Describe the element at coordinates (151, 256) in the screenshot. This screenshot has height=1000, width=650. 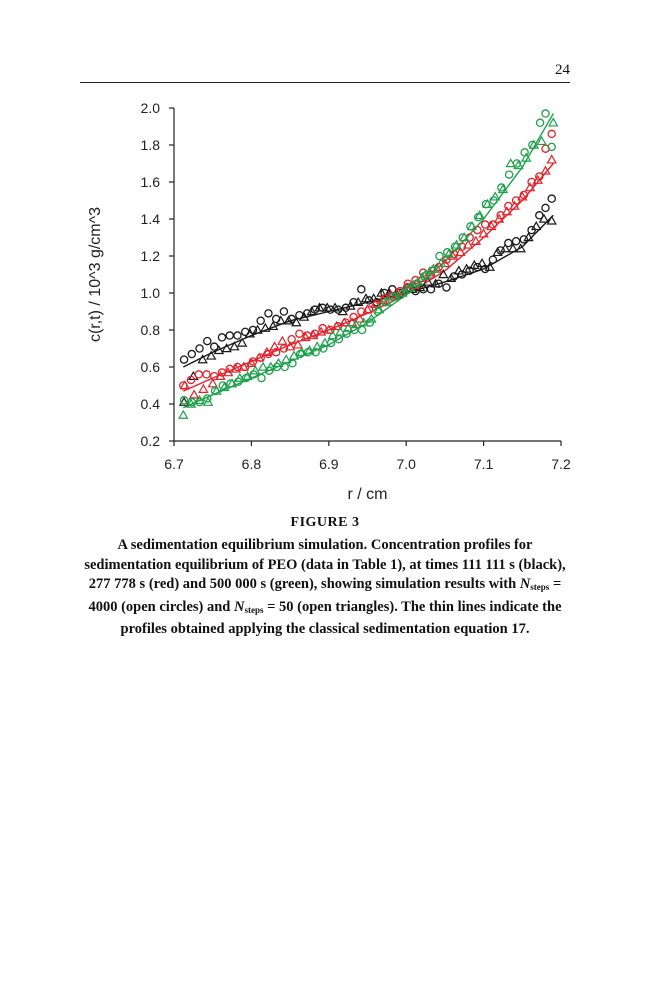
I see `y-tick-label: 1.2` at that location.